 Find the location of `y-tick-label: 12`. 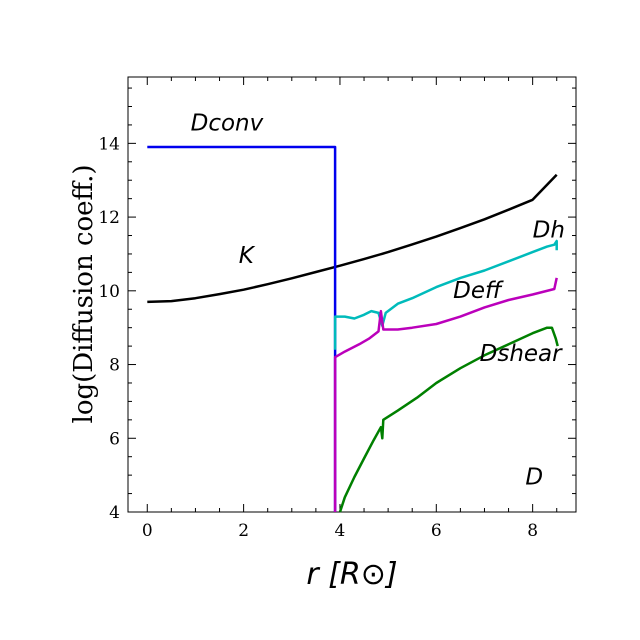

y-tick-label: 12 is located at coordinates (109, 218).